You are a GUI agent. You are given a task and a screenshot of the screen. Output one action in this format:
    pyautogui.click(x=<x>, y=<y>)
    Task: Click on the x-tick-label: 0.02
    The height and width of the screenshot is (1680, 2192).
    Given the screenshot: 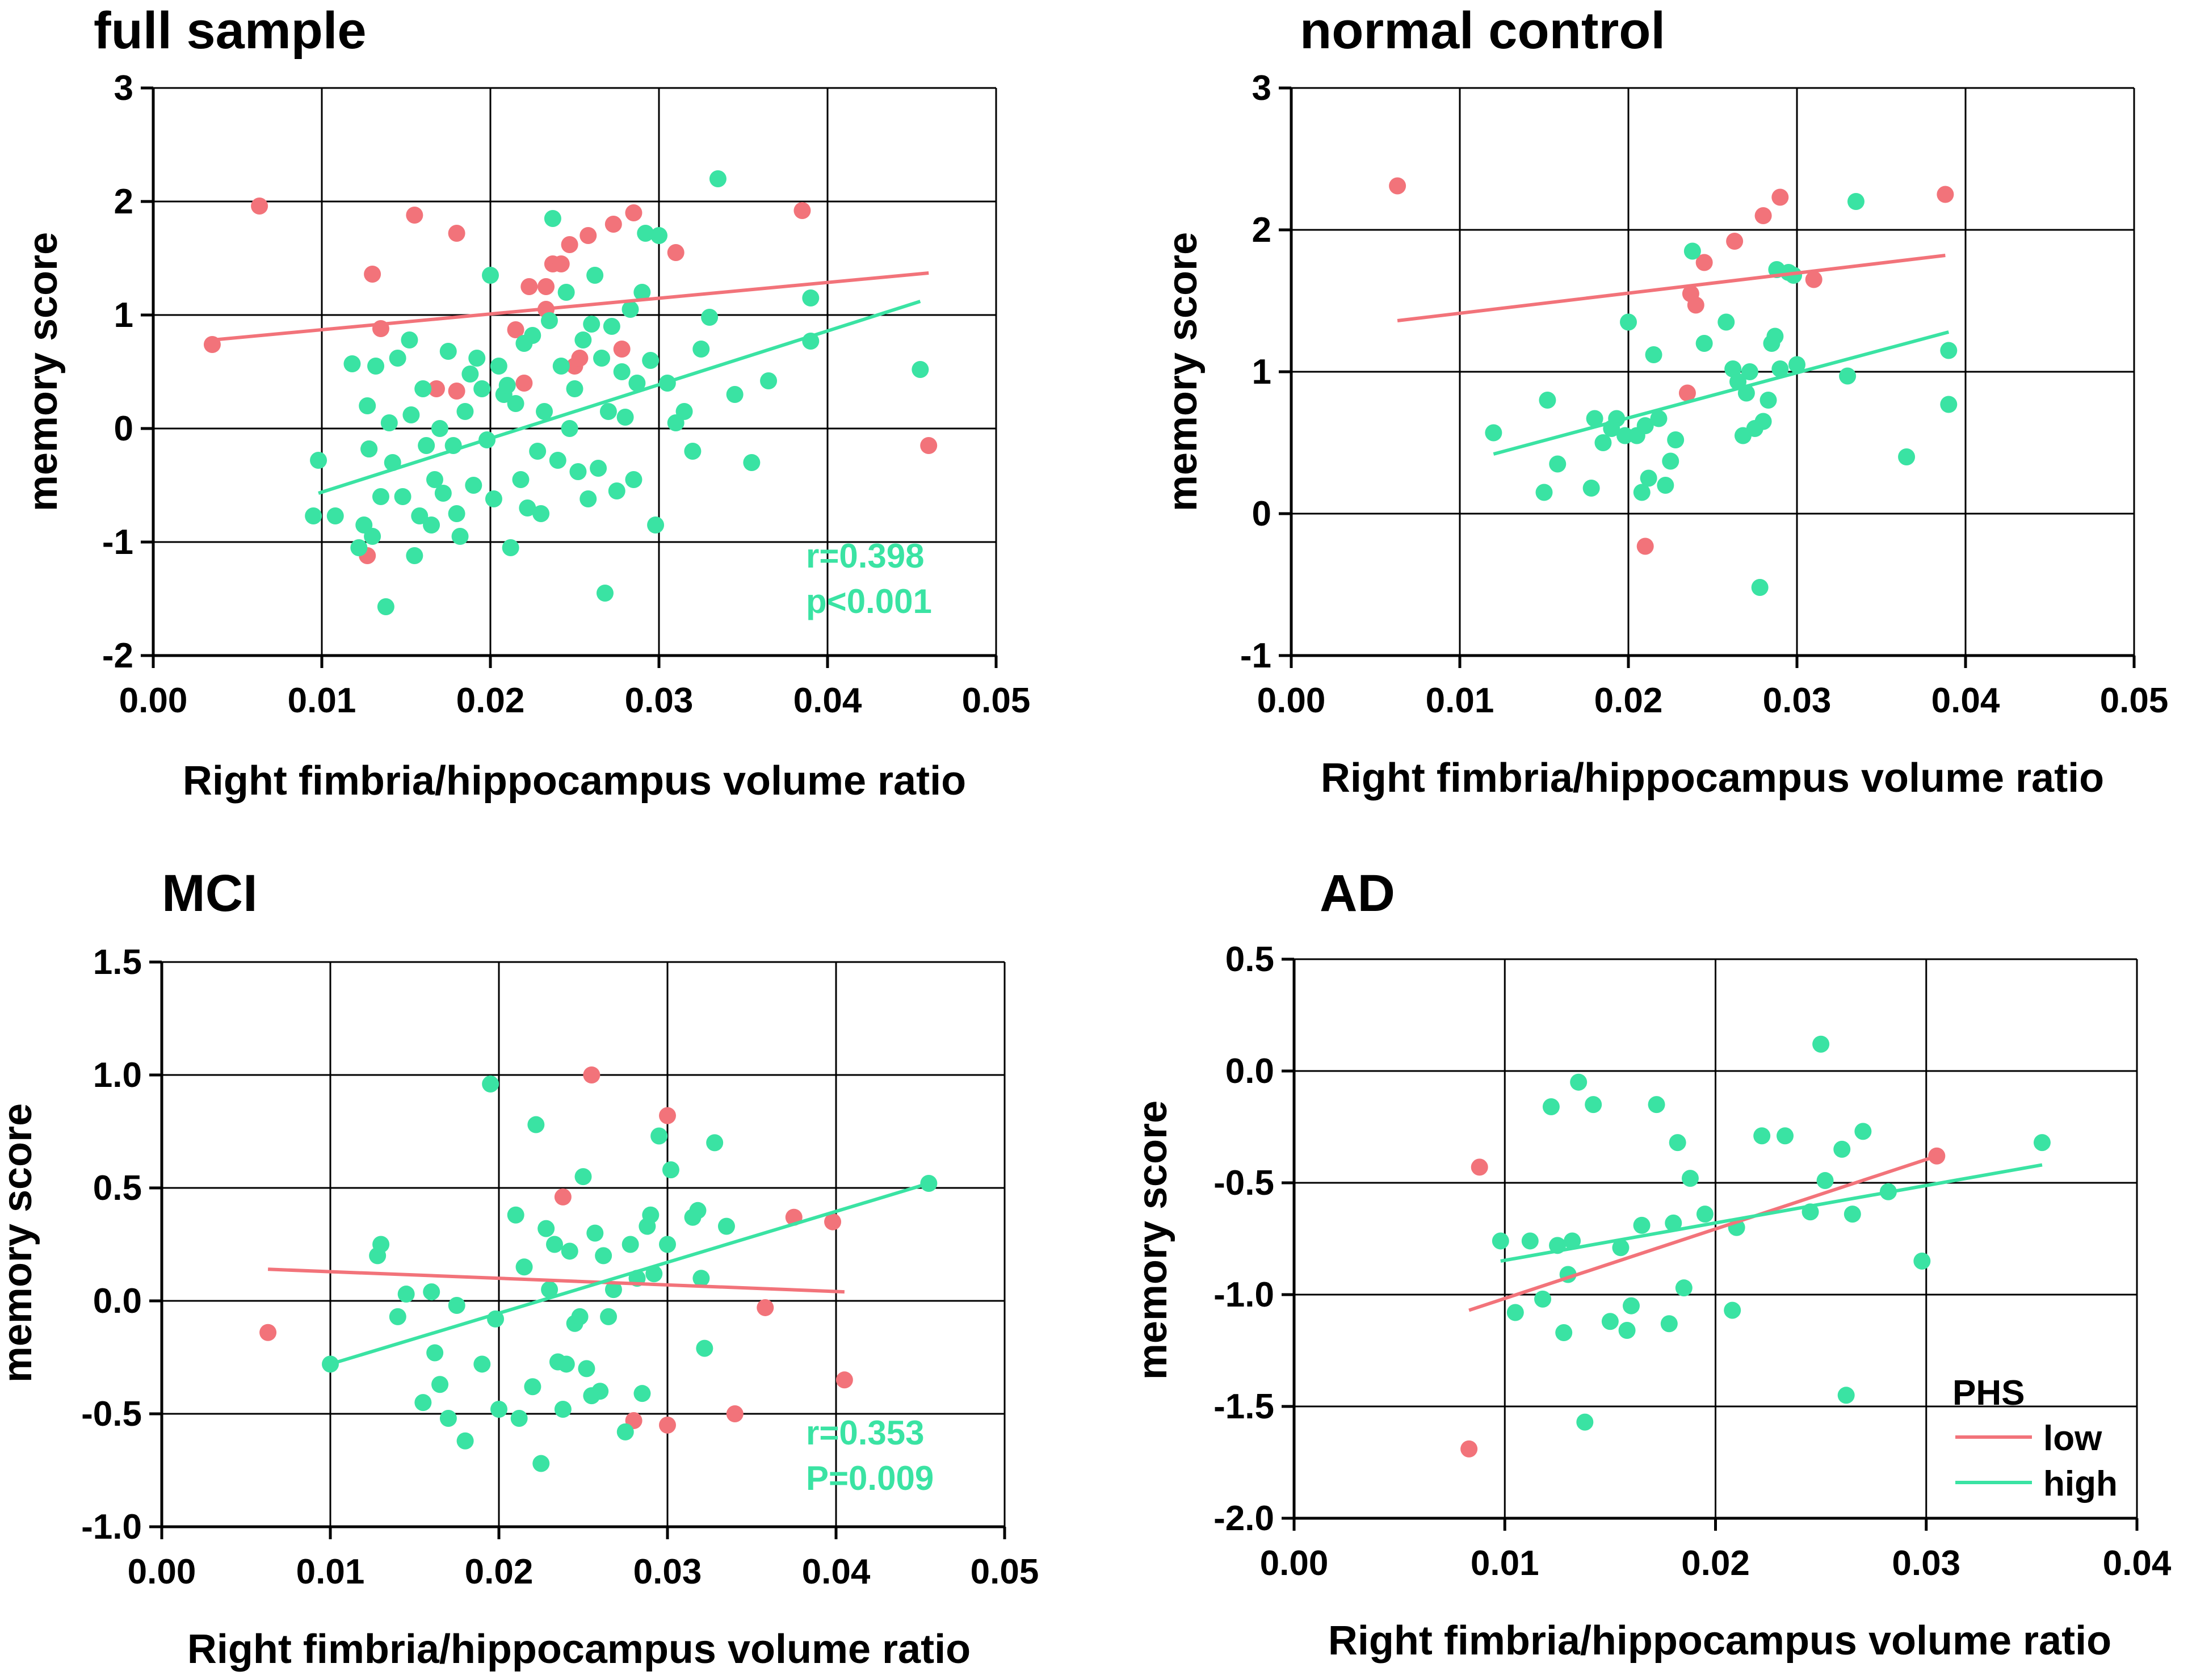 What is the action you would take?
    pyautogui.click(x=1628, y=700)
    